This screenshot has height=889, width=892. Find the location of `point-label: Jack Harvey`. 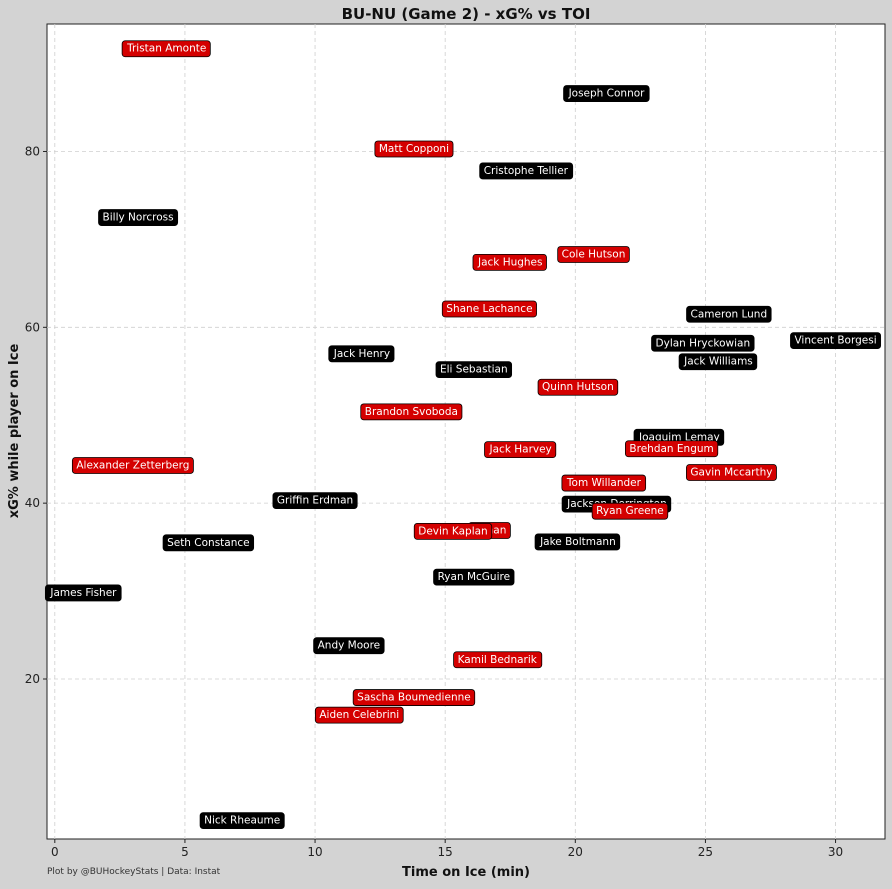

point-label: Jack Harvey is located at coordinates (520, 450).